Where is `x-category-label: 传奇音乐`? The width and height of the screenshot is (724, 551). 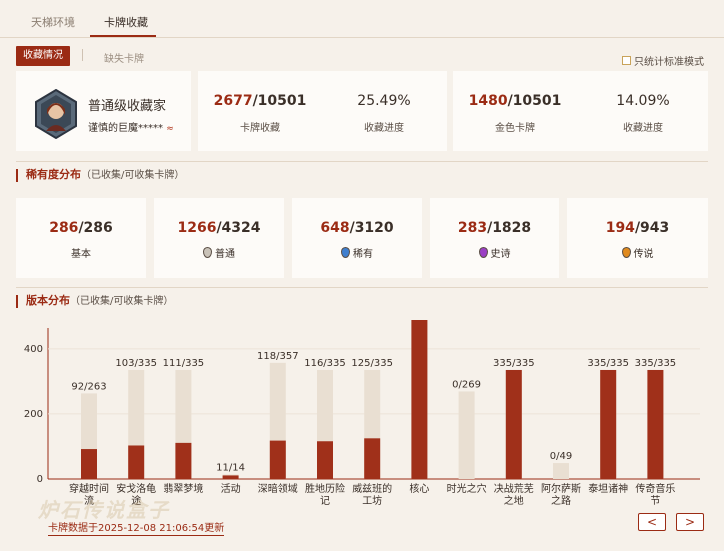 x-category-label: 传奇音乐 is located at coordinates (655, 488).